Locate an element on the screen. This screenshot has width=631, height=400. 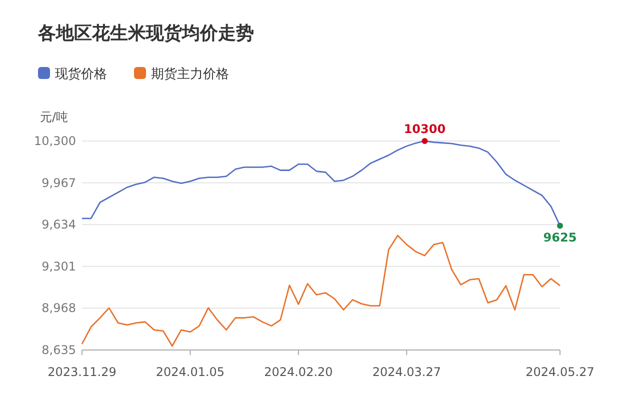
y-tick-label: 8,968 is located at coordinates (59, 308).